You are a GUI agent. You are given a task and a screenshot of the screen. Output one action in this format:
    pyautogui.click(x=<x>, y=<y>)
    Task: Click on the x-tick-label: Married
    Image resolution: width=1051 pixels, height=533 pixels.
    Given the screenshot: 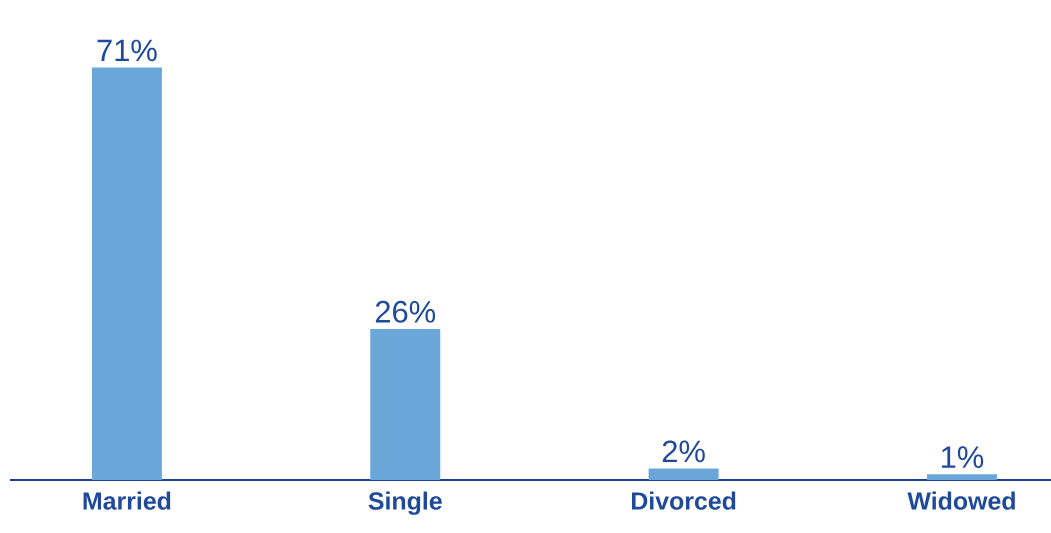 What is the action you would take?
    pyautogui.click(x=127, y=500)
    